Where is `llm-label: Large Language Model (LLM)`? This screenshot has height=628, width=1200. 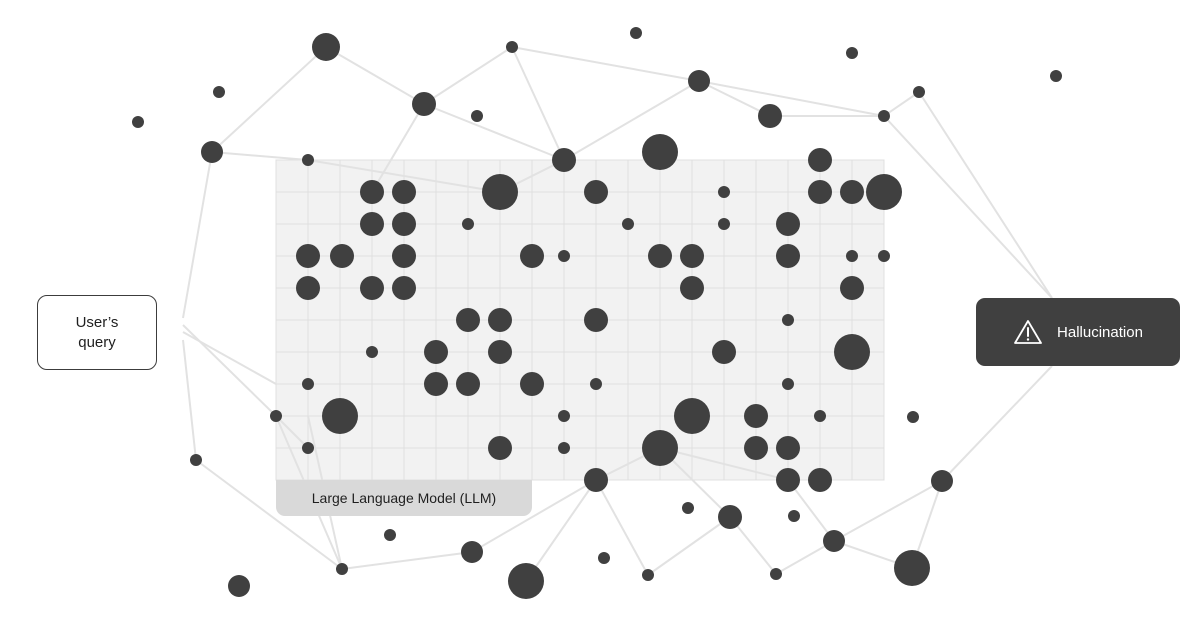
llm-label: Large Language Model (LLM) is located at coordinates (404, 498).